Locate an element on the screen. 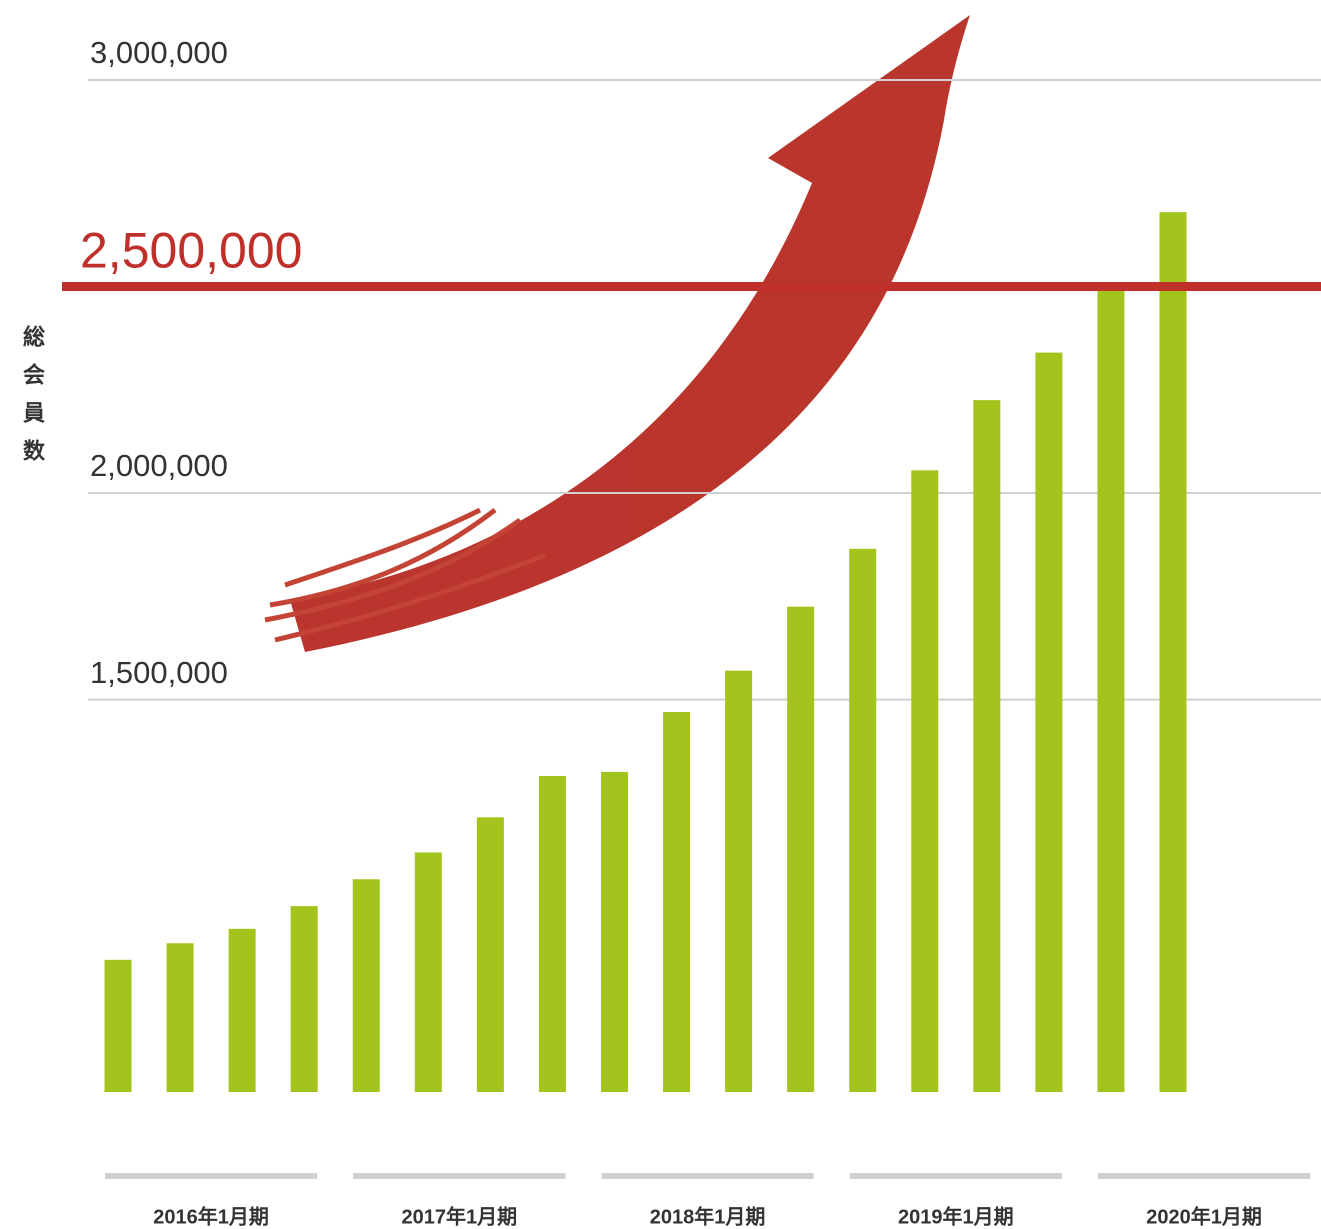 This screenshot has height=1229, width=1321. x-tick-label: 2020年1月期 is located at coordinates (1204, 1216).